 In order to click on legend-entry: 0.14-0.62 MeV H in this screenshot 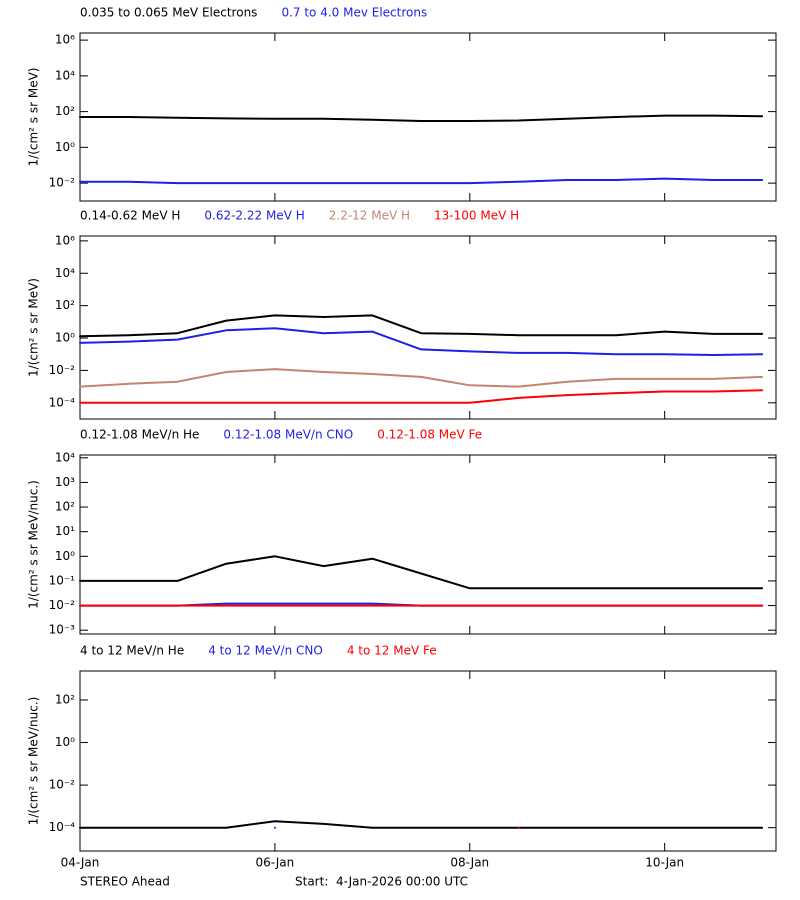, I will do `click(130, 216)`.